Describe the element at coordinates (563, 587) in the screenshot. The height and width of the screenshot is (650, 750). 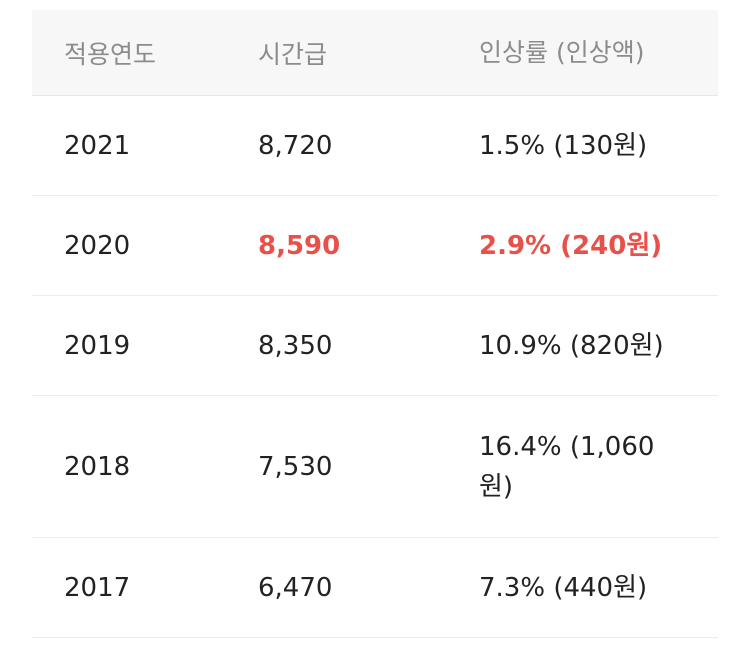
I see `increase-cell: 7.3% (440원)` at that location.